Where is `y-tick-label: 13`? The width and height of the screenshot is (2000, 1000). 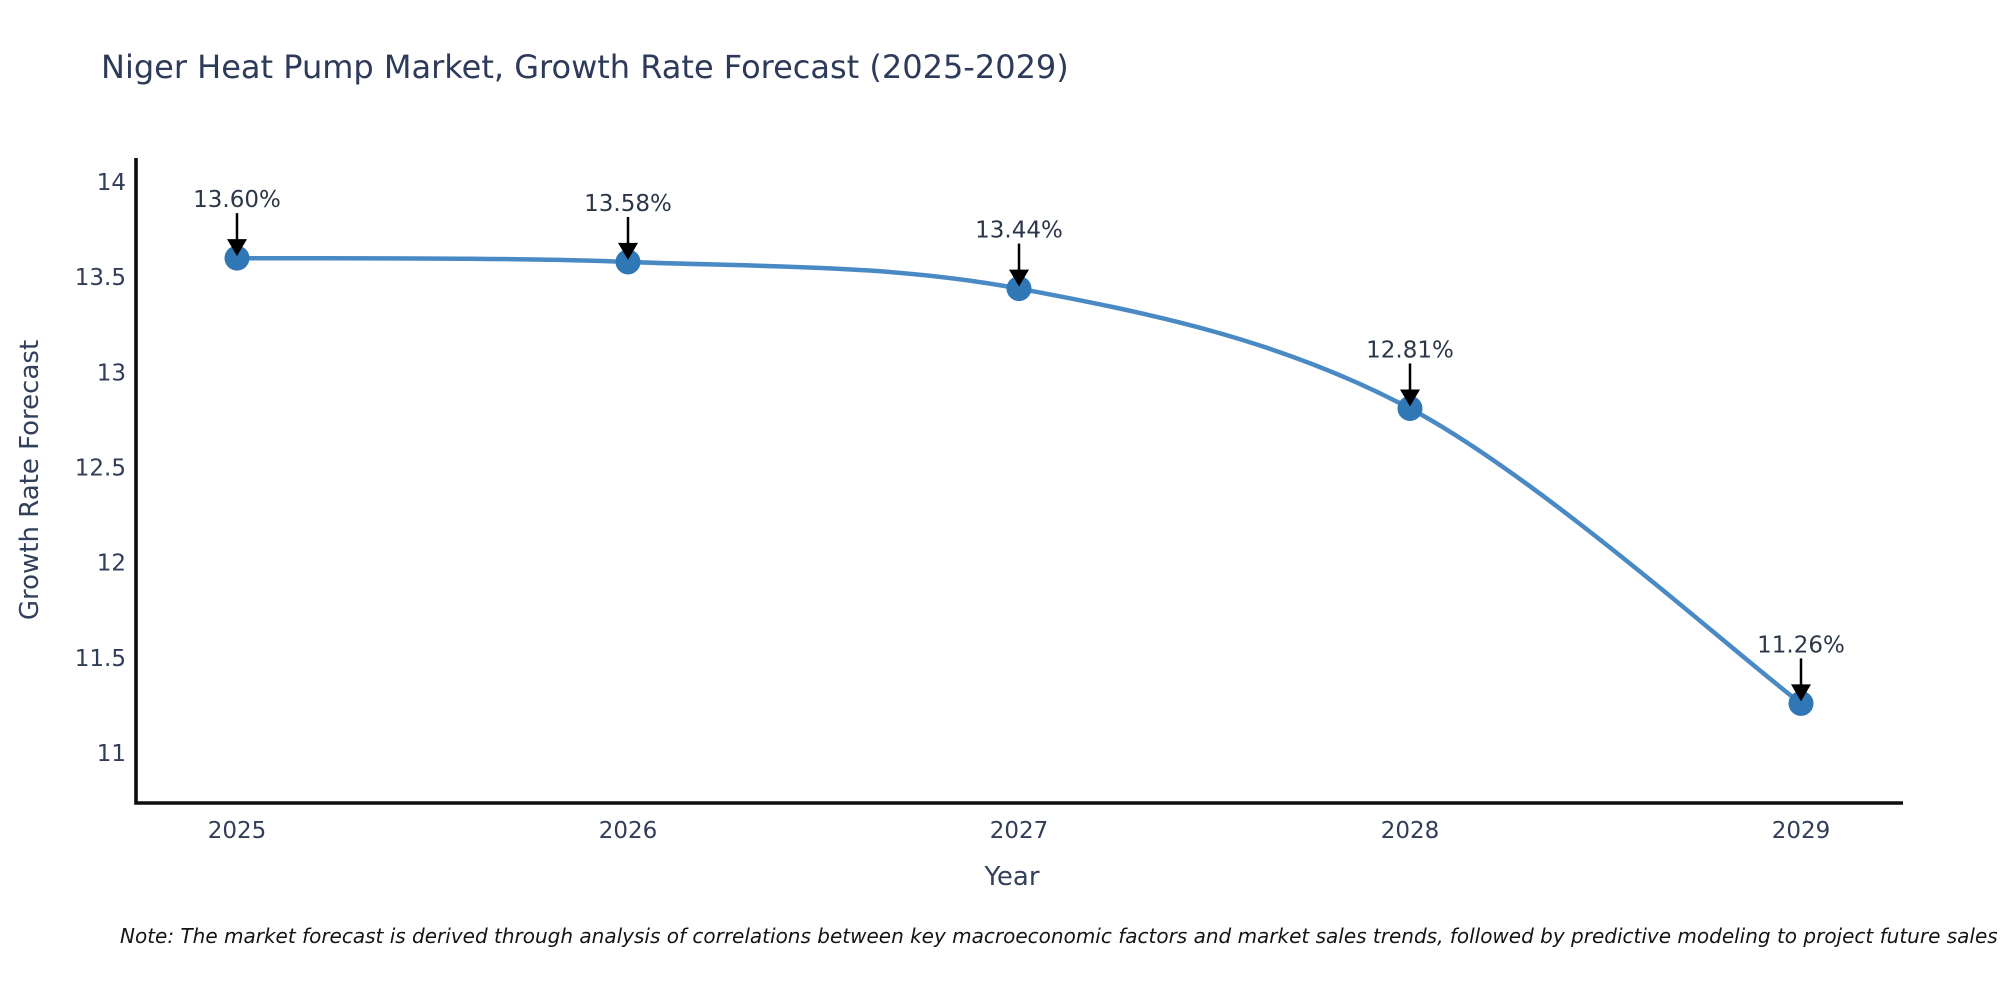 y-tick-label: 13 is located at coordinates (111, 373).